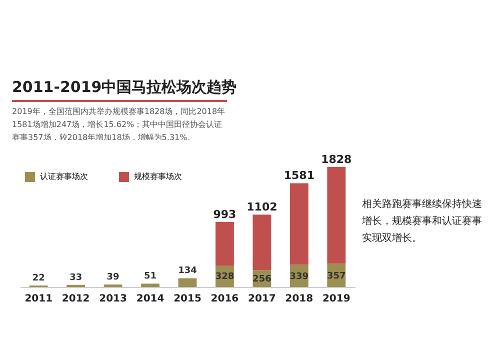  What do you see at coordinates (224, 299) in the screenshot?
I see `x-tick-label: 2016` at bounding box center [224, 299].